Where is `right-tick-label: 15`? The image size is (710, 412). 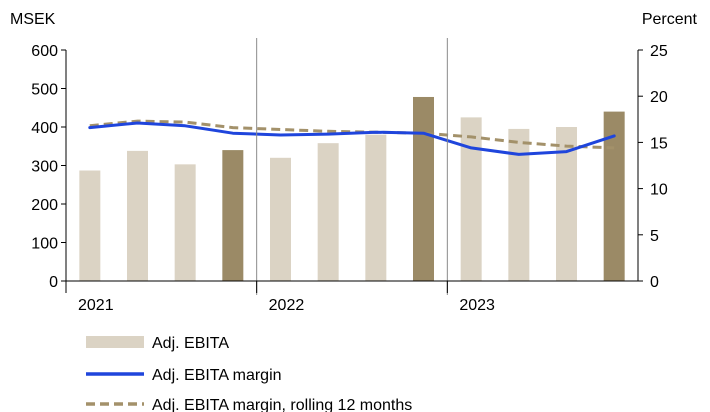 right-tick-label: 15 is located at coordinates (659, 143).